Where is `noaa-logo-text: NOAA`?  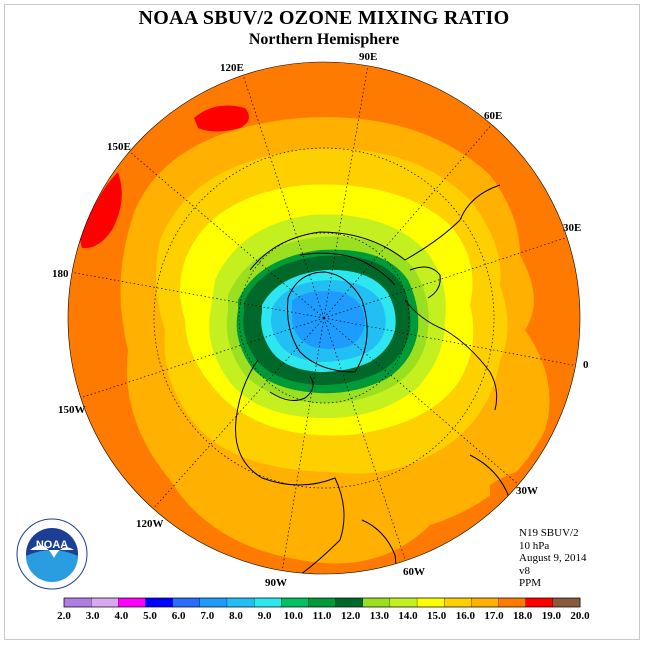
noaa-logo-text: NOAA is located at coordinates (52, 545).